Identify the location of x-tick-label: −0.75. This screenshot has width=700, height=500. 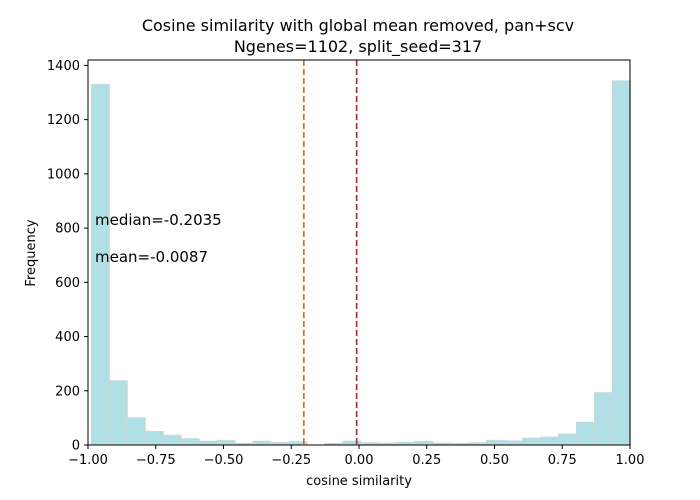
(156, 460).